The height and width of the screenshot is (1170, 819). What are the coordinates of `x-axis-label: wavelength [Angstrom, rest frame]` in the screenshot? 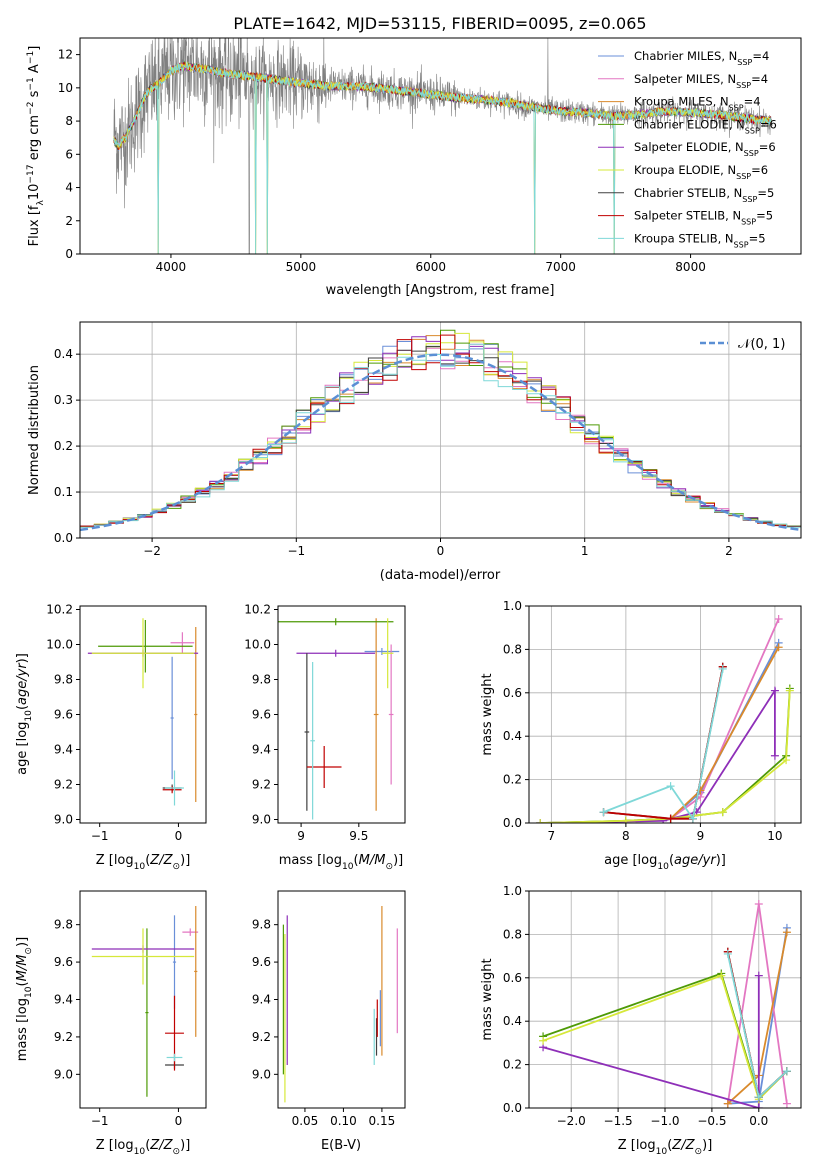 It's located at (440, 290).